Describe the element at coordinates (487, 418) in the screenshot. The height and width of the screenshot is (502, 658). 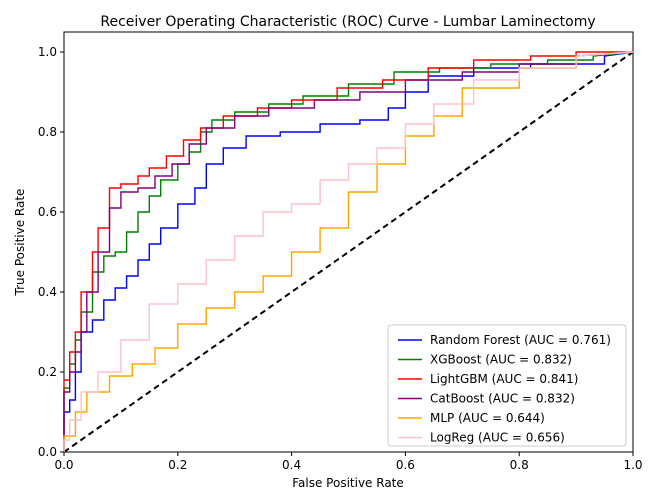
I see `legend-label-4: MLP (AUC = 0.644)` at that location.